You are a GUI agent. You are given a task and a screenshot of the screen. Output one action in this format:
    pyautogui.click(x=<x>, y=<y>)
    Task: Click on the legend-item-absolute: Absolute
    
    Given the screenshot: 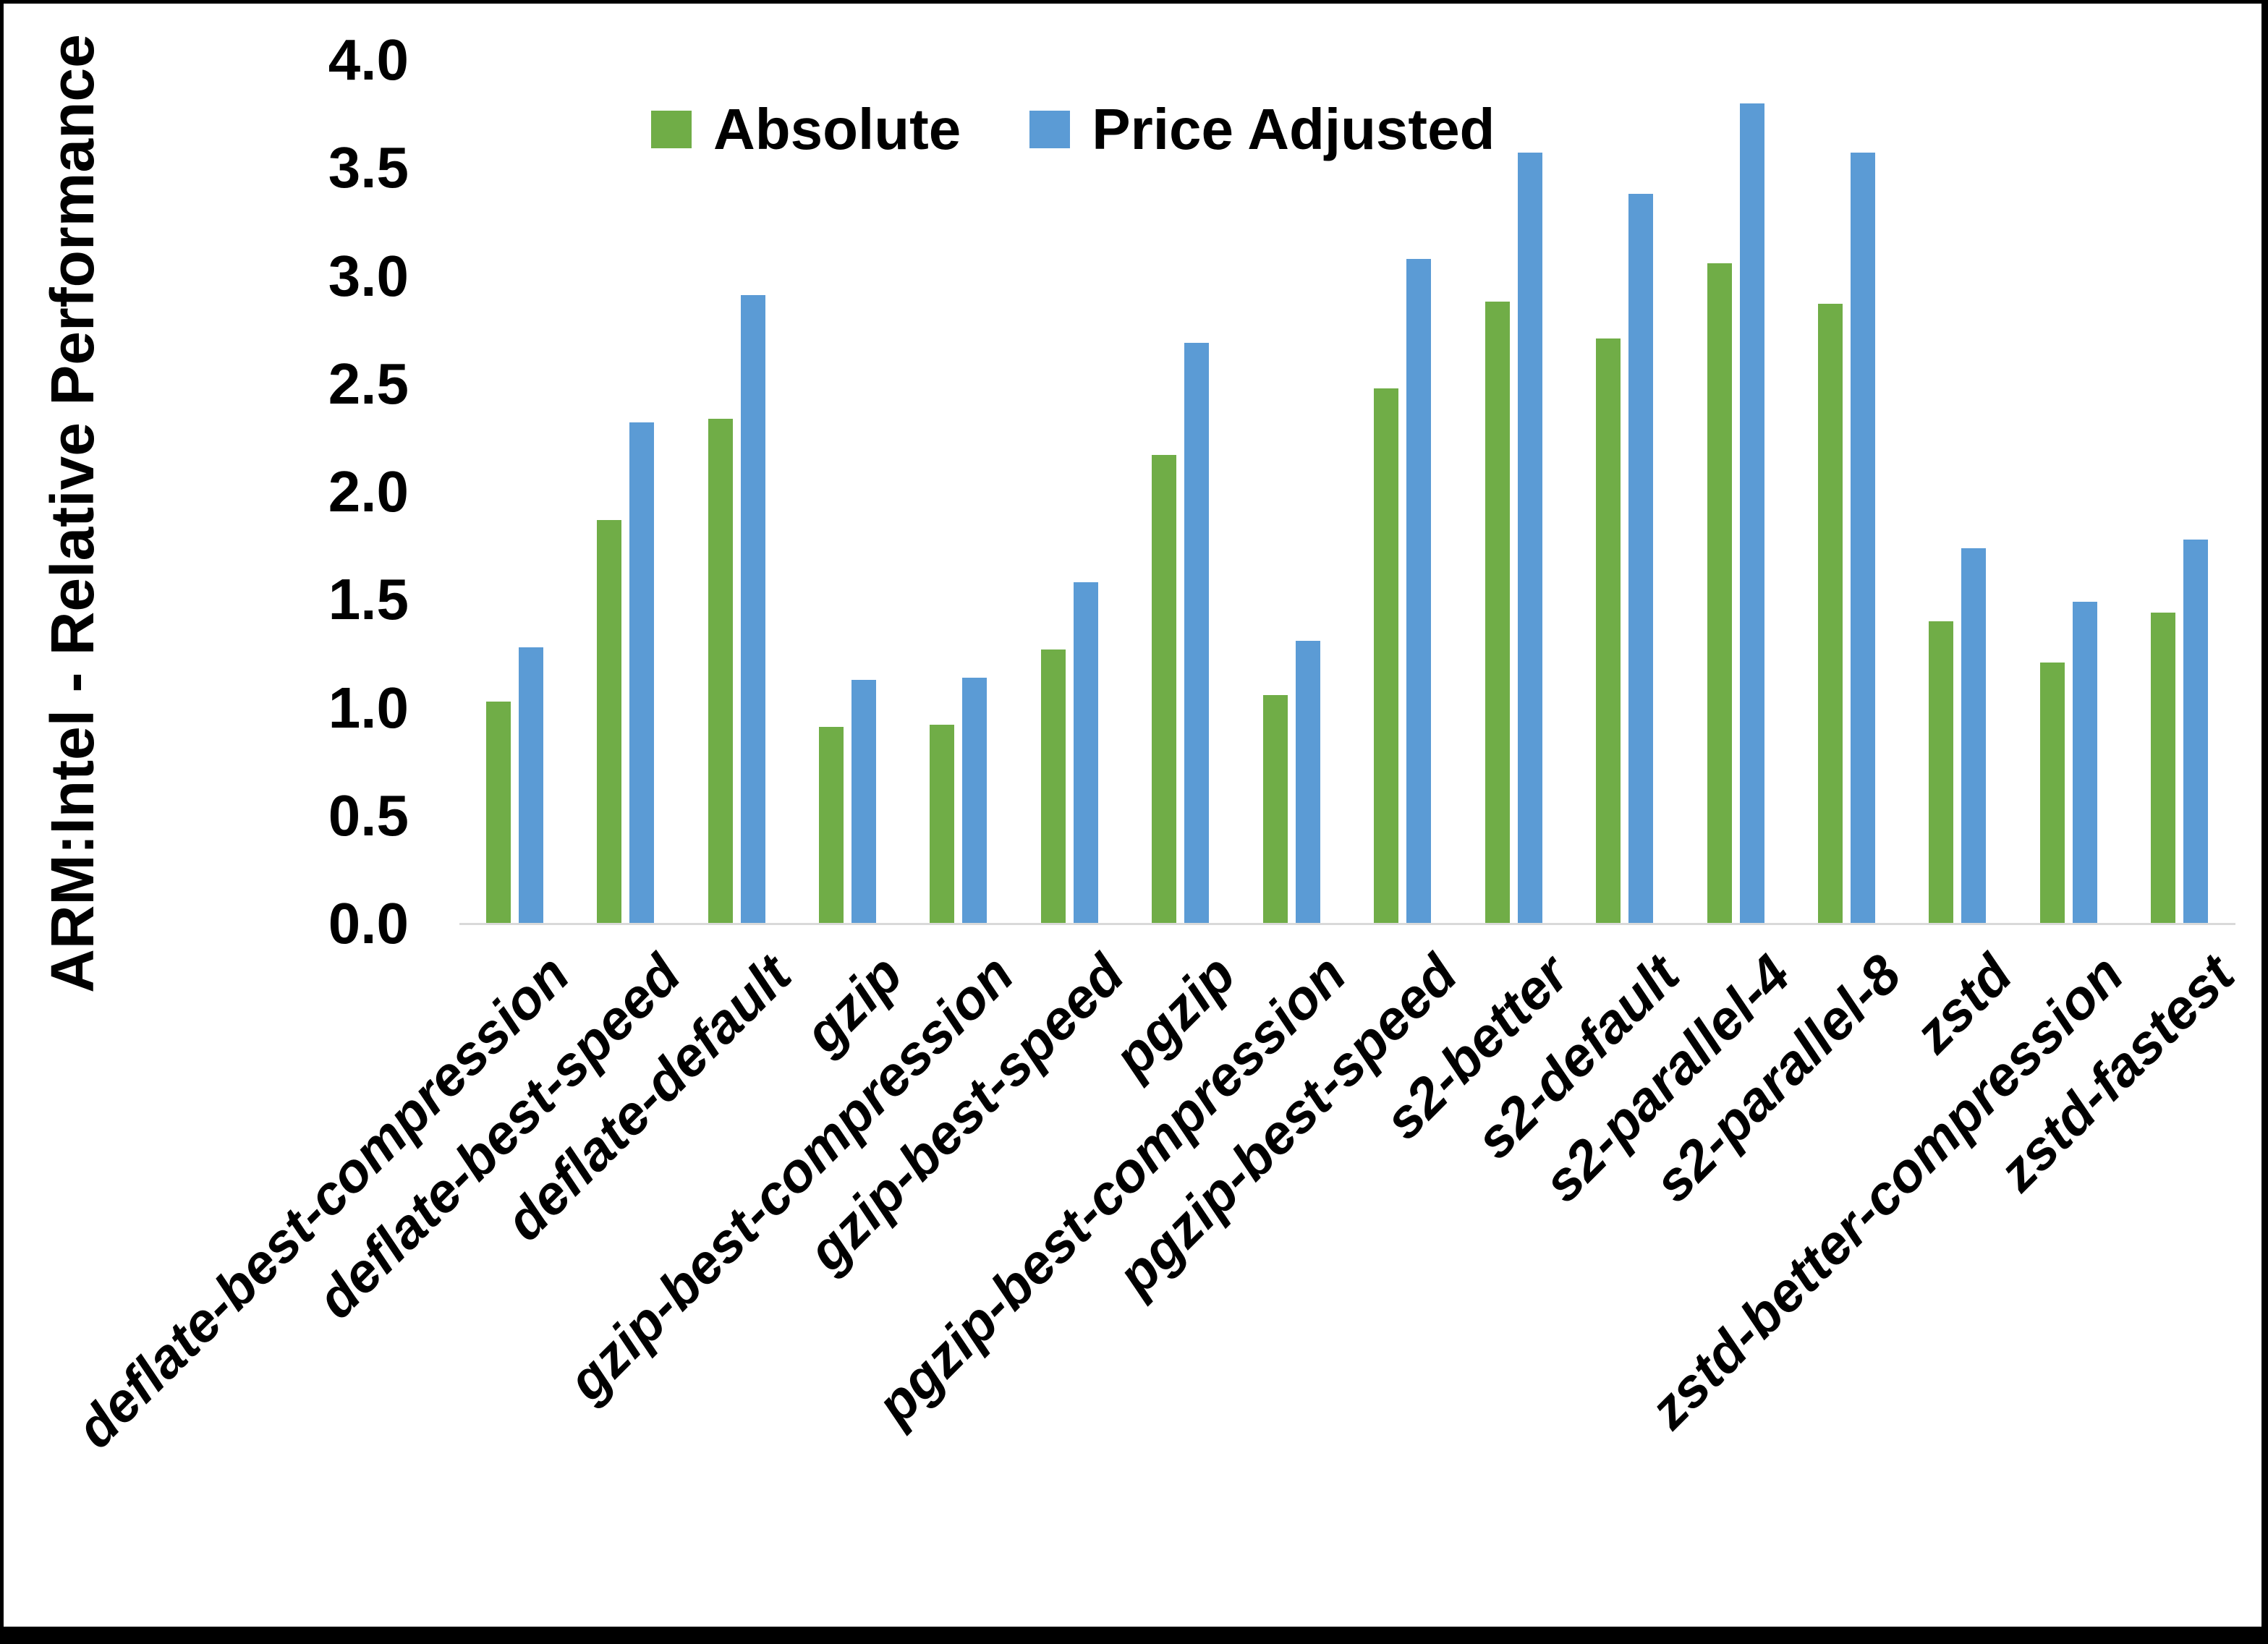 What is the action you would take?
    pyautogui.click(x=806, y=129)
    